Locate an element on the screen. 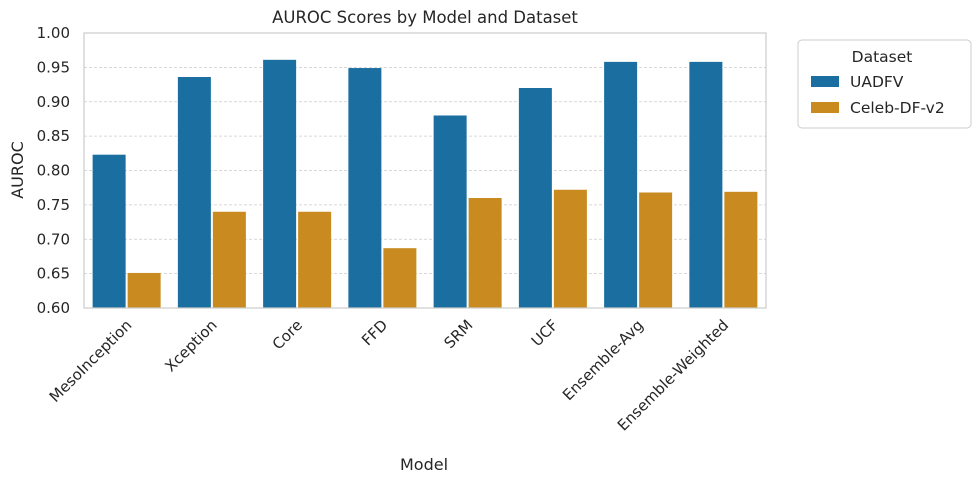  y-tick-labels: 0.60 0.65 0.70 0.75 0.80 0.85 0.90 0.95 1.00 is located at coordinates (53, 170).